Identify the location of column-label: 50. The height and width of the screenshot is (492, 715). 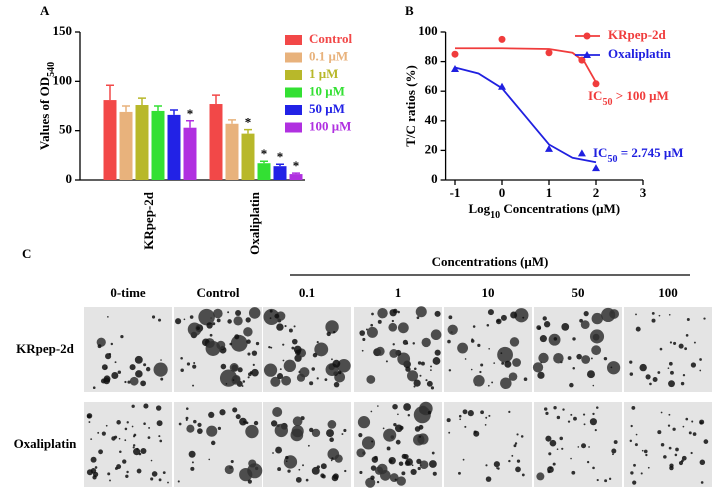
(578, 292).